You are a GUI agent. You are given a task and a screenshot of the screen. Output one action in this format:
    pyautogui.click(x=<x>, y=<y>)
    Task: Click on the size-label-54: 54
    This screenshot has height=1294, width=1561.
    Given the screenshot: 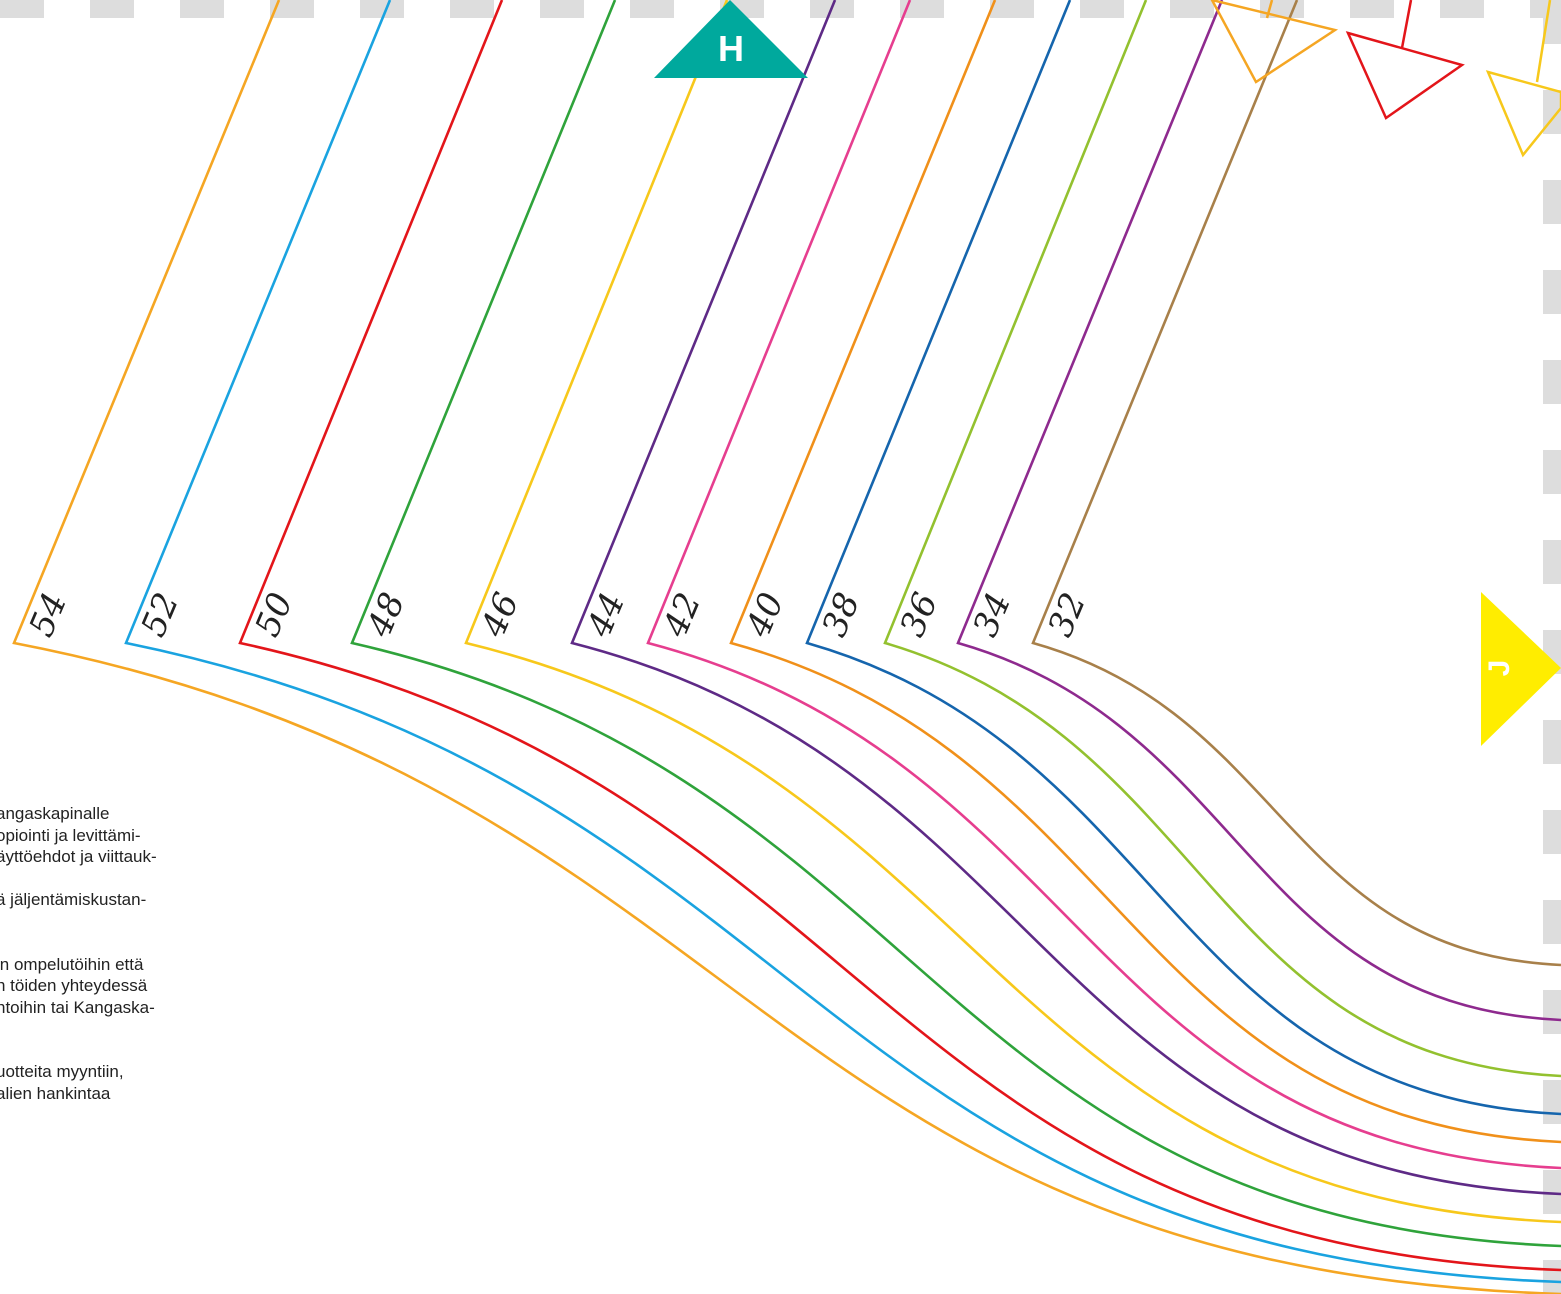 What is the action you would take?
    pyautogui.click(x=48, y=614)
    